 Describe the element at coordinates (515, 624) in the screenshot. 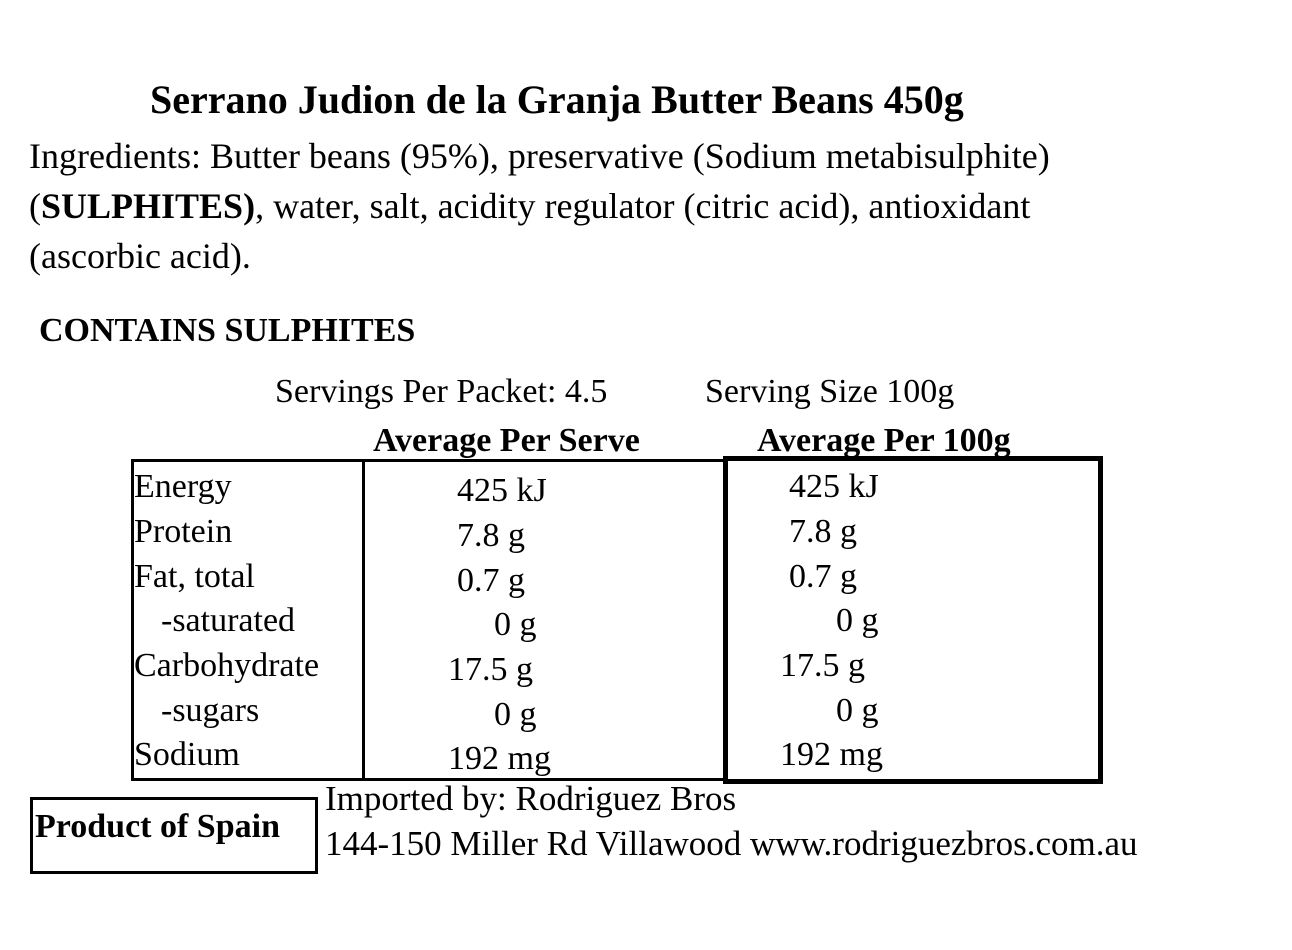

I see `row-serve-saturated: 0 g` at that location.